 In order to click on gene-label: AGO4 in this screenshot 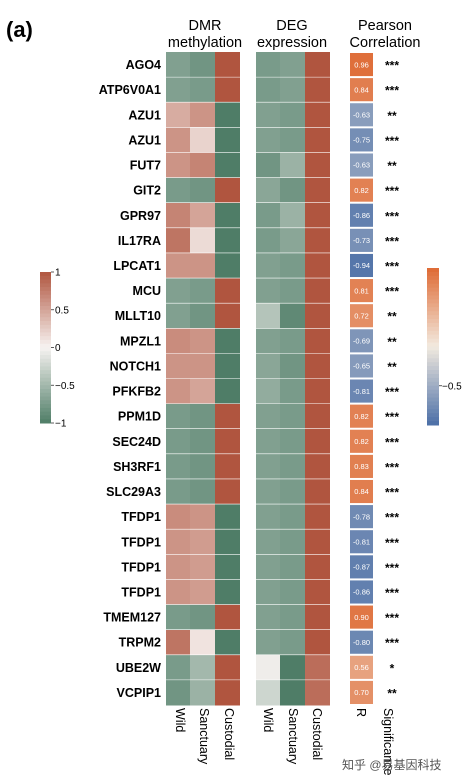, I will do `click(143, 65)`.